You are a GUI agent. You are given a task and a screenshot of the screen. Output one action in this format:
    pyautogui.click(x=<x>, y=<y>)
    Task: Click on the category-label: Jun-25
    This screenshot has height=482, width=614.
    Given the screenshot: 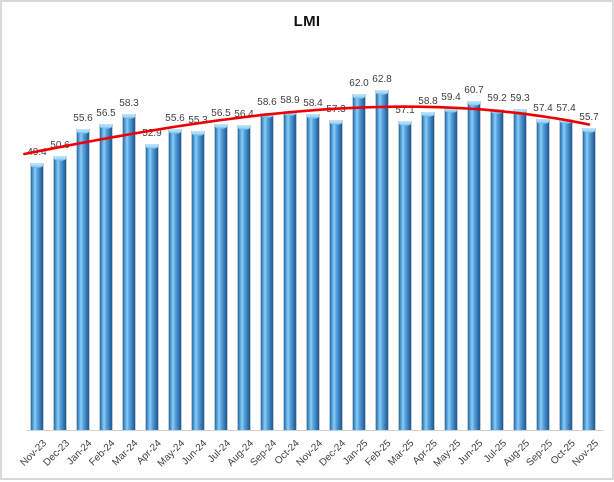 What is the action you would take?
    pyautogui.click(x=471, y=453)
    